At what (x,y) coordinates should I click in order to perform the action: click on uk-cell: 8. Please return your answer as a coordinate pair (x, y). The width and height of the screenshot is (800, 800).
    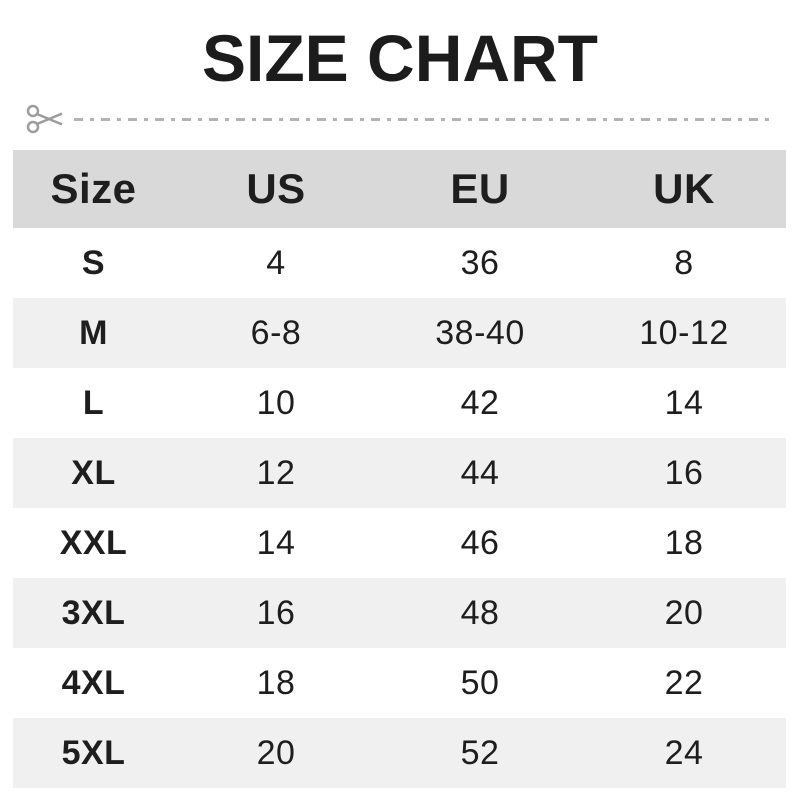
    Looking at the image, I should click on (684, 262).